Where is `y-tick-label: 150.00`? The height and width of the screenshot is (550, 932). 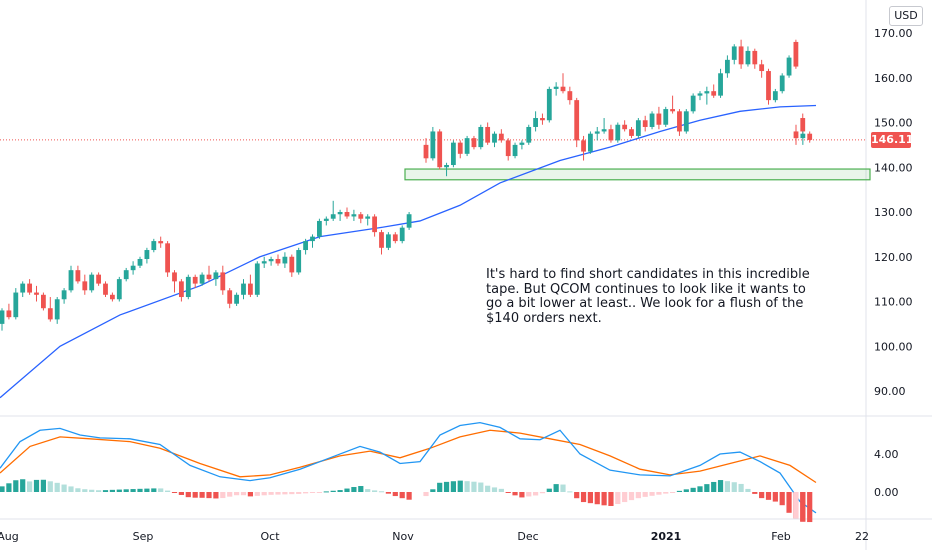
y-tick-label: 150.00 is located at coordinates (893, 123).